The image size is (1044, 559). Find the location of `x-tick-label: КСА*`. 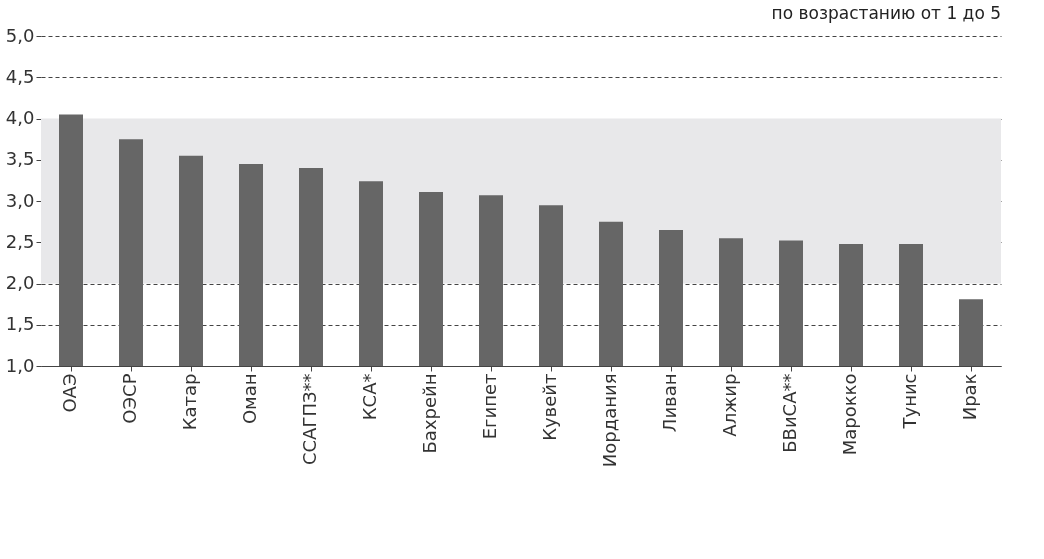

x-tick-label: КСА* is located at coordinates (369, 397).